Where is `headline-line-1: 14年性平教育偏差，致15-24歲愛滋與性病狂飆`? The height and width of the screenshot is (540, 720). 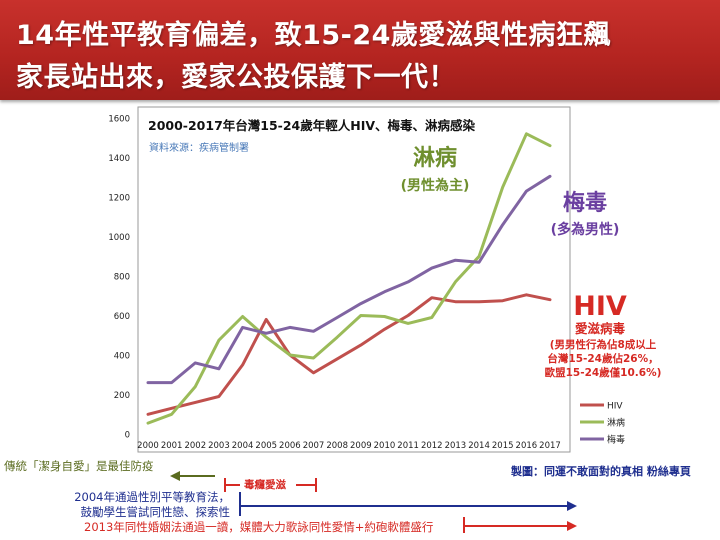 headline-line-1: 14年性平教育偏差，致15-24歲愛滋與性病狂飆 is located at coordinates (313, 35).